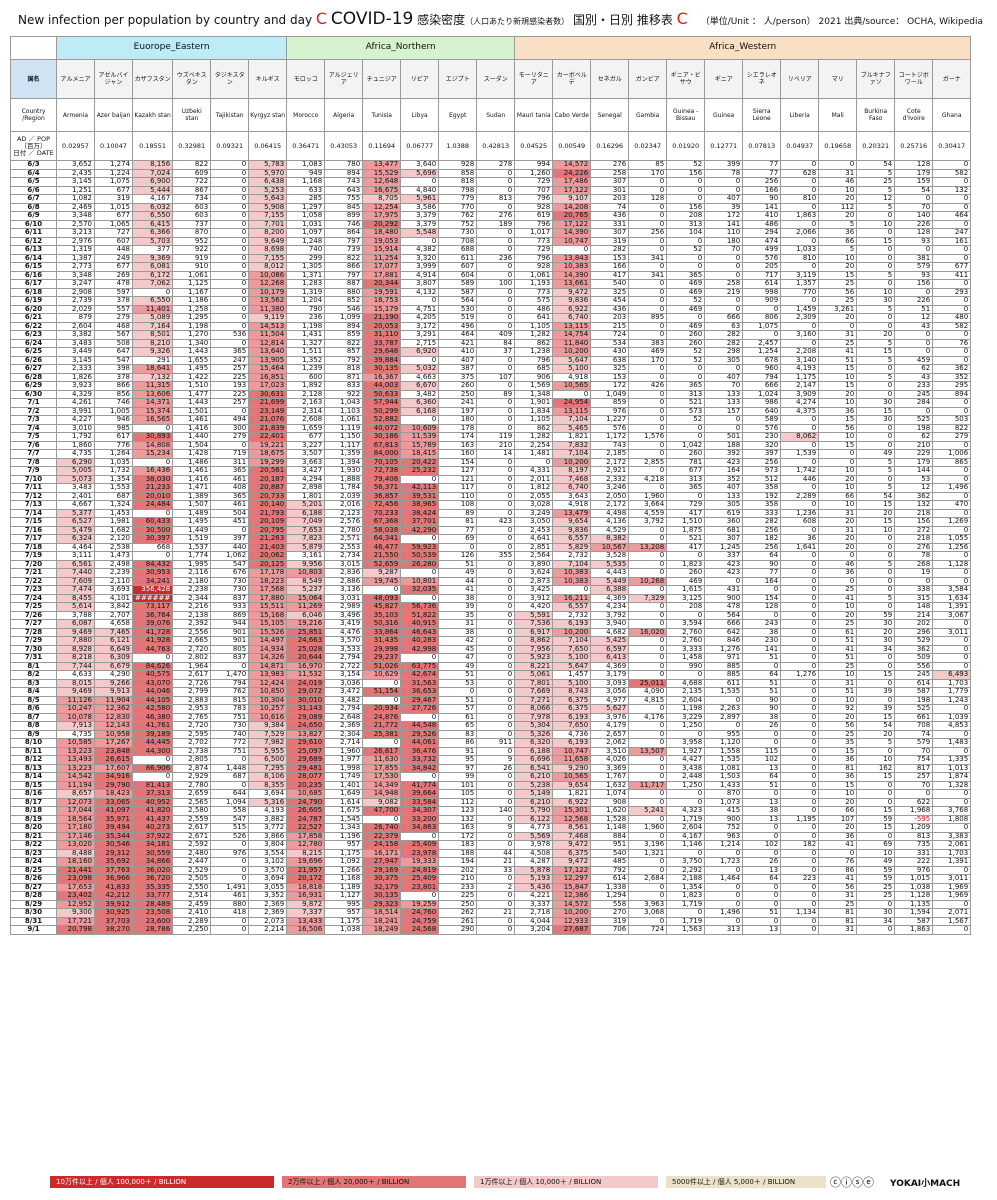  I want to click on date-cell: 7/8, so click(33, 462).